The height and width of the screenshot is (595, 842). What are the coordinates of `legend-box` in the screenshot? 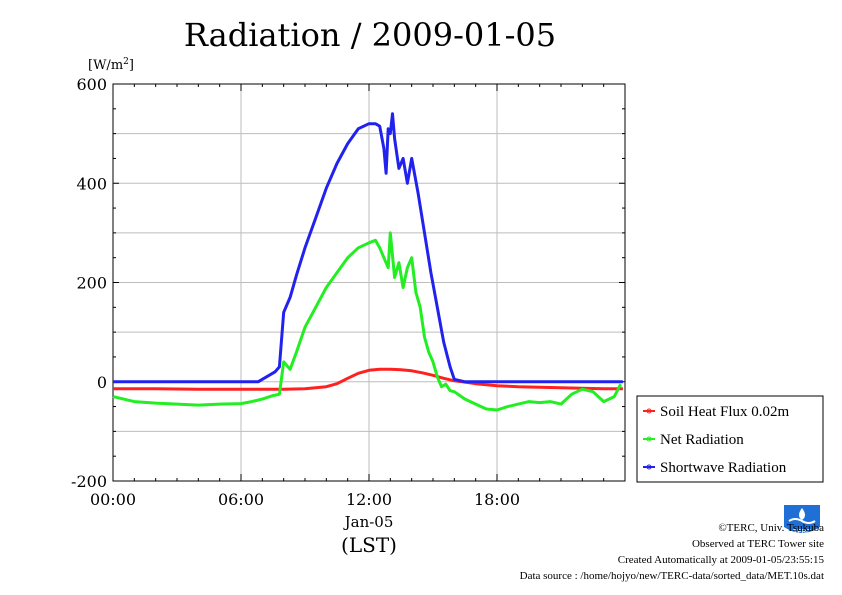 It's located at (730, 439).